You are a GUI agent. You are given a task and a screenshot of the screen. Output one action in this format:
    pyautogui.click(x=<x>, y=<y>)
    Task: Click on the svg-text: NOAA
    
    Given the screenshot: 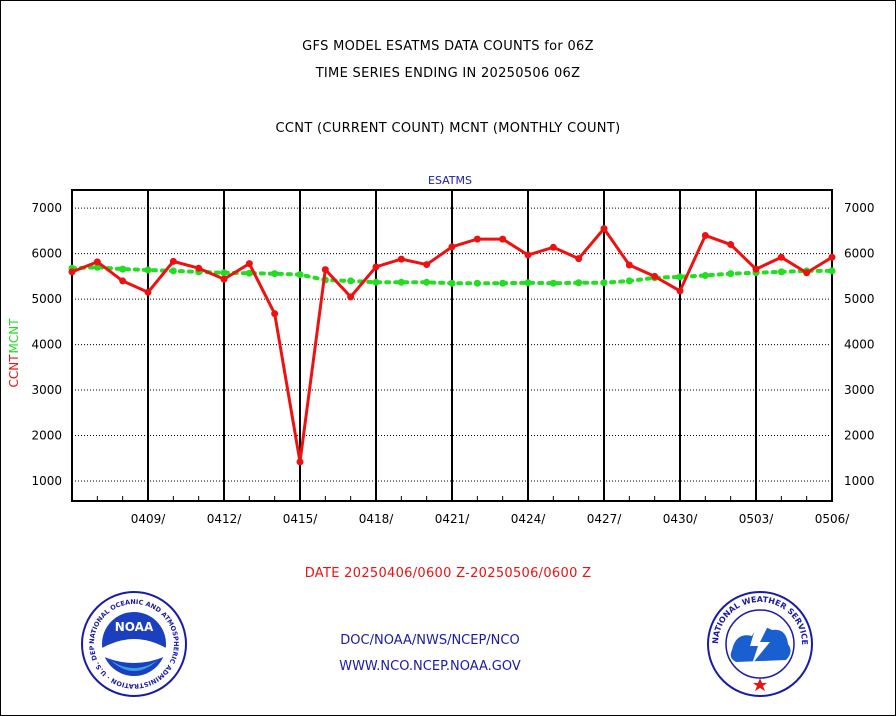 What is the action you would take?
    pyautogui.click(x=134, y=627)
    